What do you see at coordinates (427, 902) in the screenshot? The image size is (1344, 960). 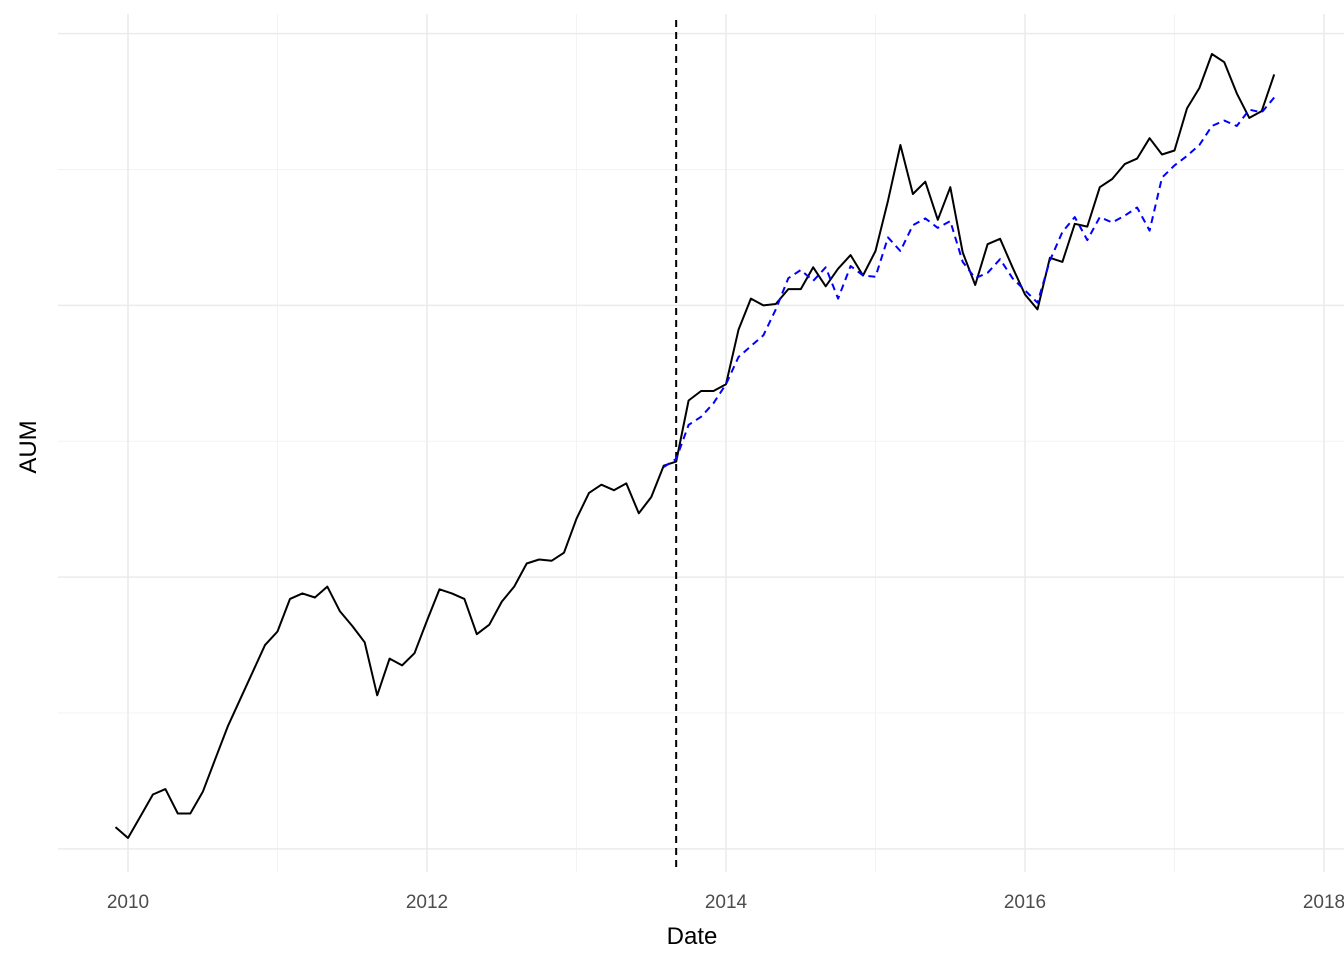 I see `x-tick-label: 2012` at bounding box center [427, 902].